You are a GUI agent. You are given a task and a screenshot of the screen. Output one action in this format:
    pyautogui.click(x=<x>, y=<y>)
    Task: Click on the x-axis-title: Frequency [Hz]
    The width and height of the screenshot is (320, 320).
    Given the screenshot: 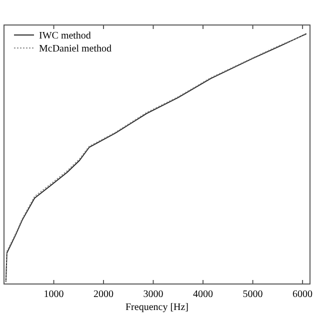 What is the action you would take?
    pyautogui.click(x=157, y=307)
    